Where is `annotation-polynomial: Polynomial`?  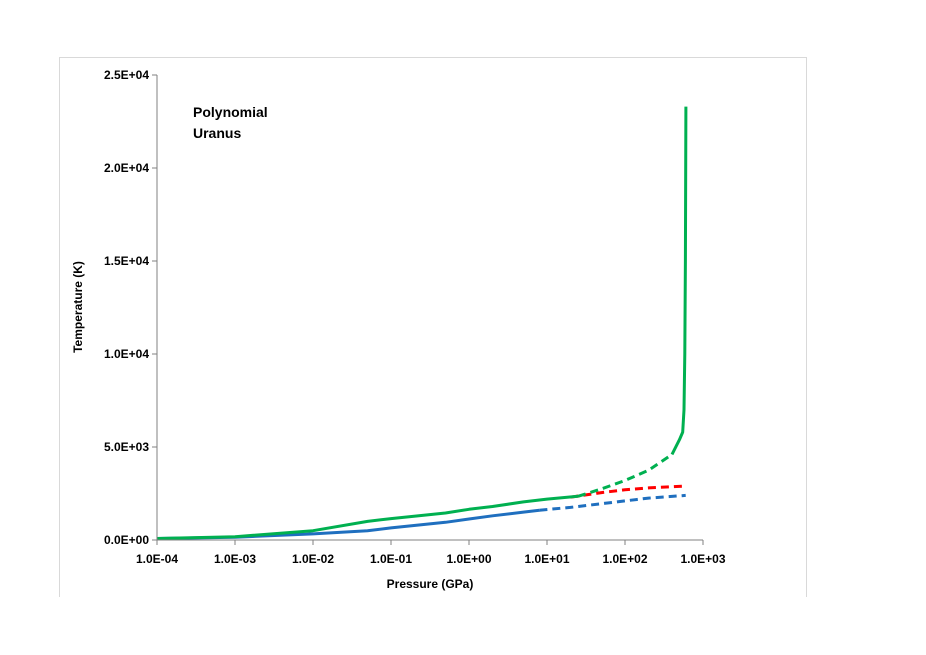
annotation-polynomial: Polynomial is located at coordinates (230, 112).